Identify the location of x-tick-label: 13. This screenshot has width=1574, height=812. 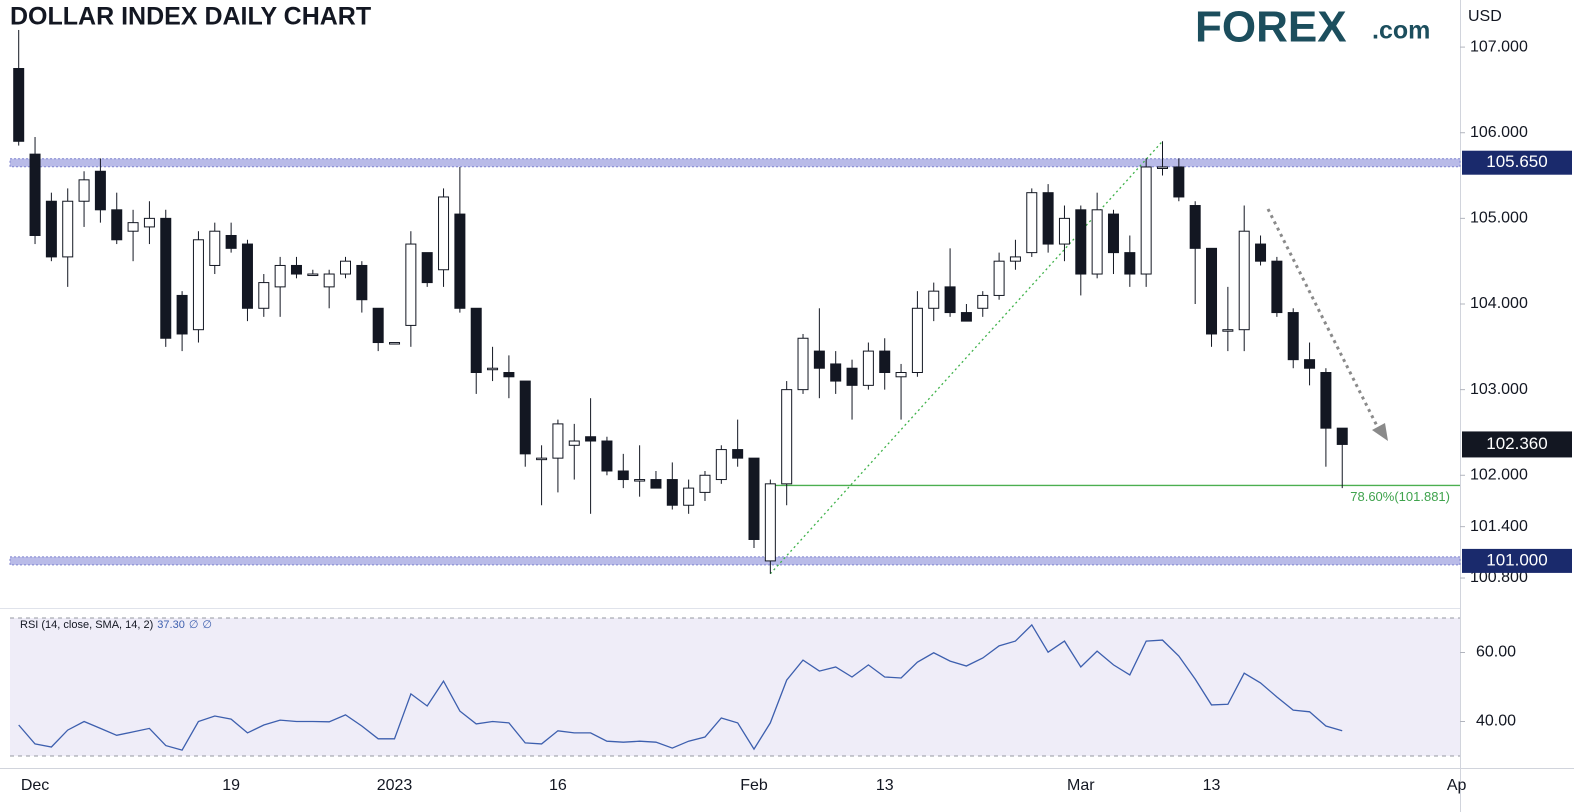
(1212, 785).